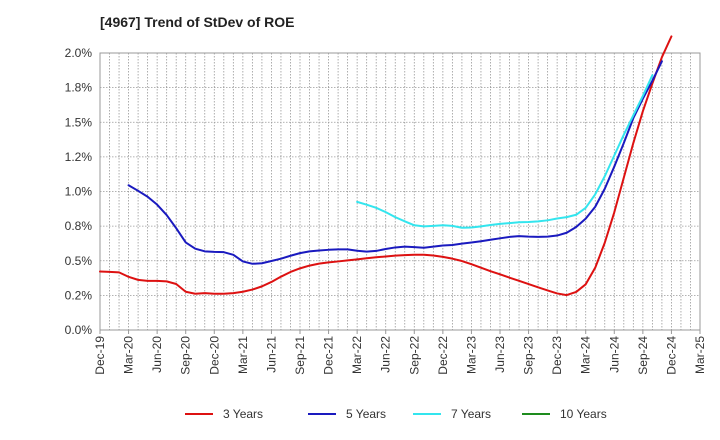  Describe the element at coordinates (700, 355) in the screenshot. I see `x-tick-label: Mar-25` at that location.